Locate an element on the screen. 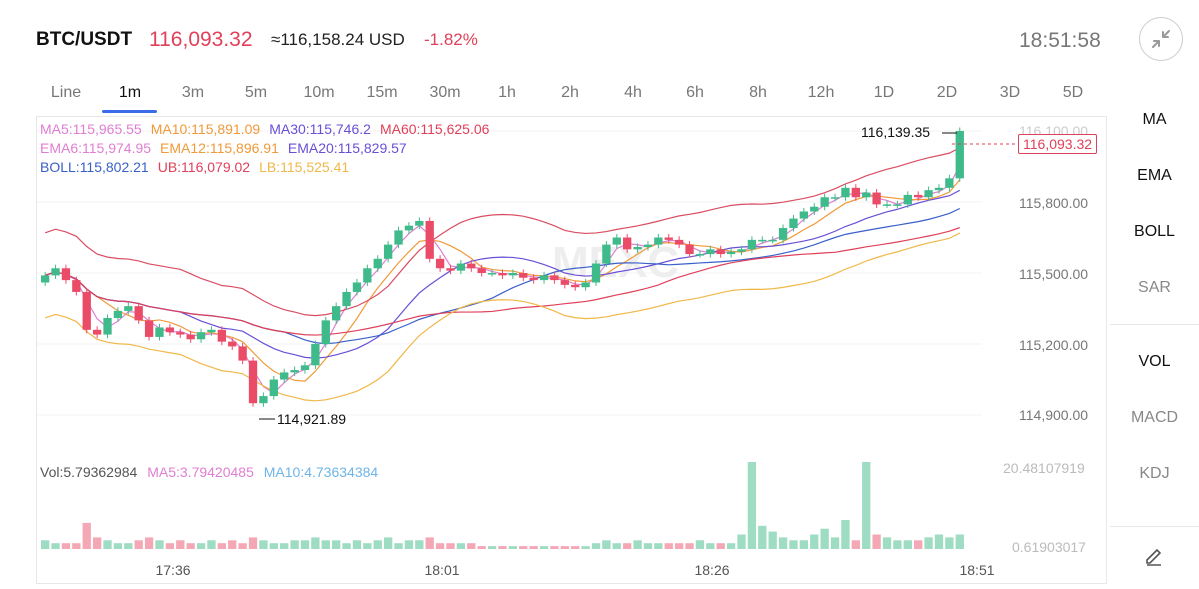 The height and width of the screenshot is (589, 1199). indicator-toggle-macd: MACD is located at coordinates (1154, 417).